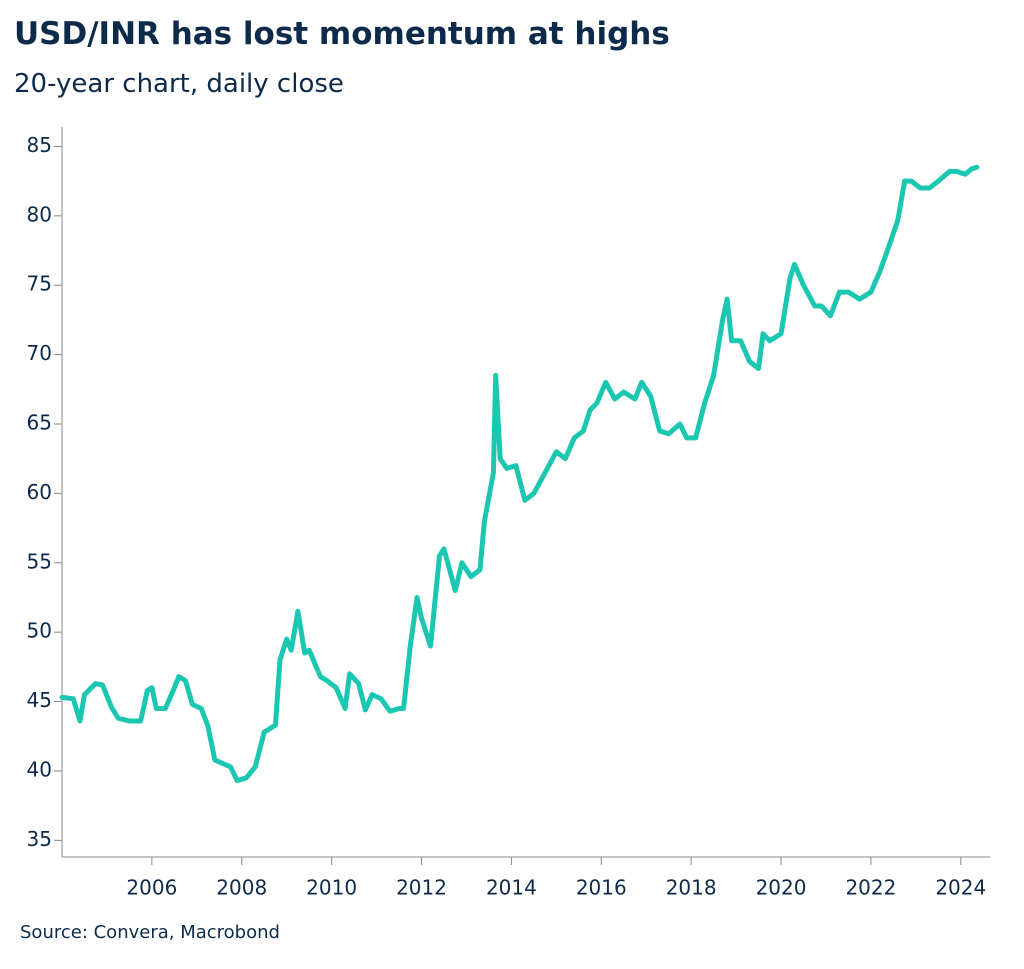  What do you see at coordinates (241, 888) in the screenshot?
I see `x-tick-label: 2008` at bounding box center [241, 888].